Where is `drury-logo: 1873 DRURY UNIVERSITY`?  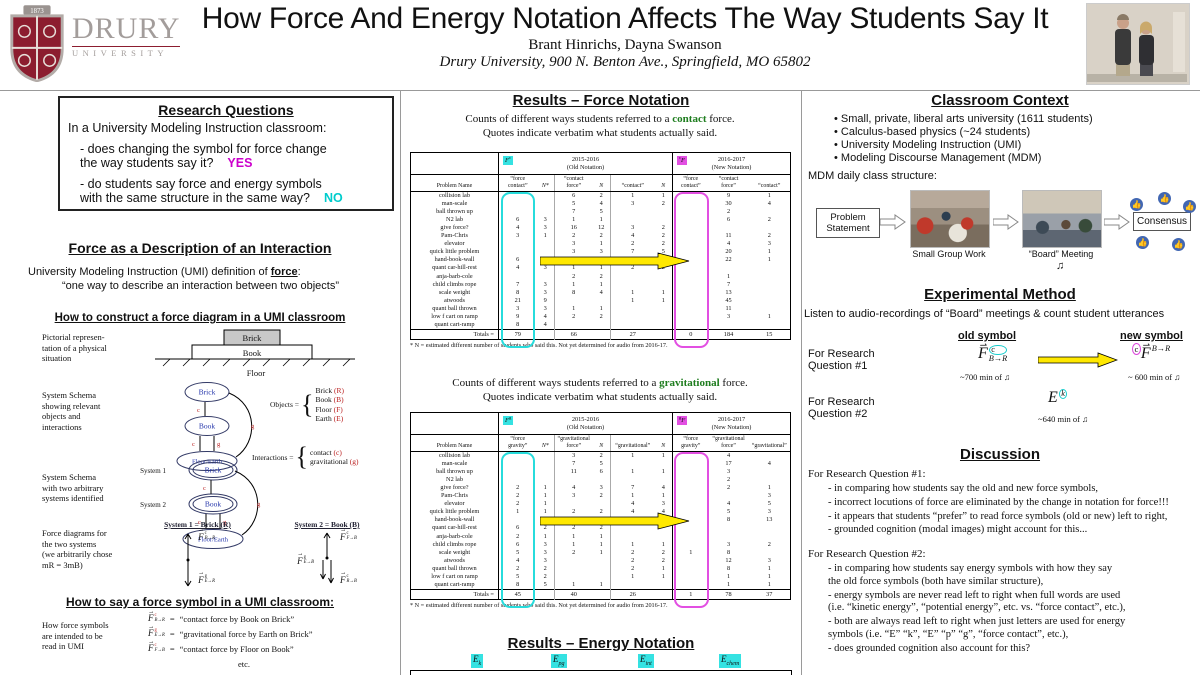
drury-logo: 1873 DRURY UNIVERSITY is located at coordinates (93, 43).